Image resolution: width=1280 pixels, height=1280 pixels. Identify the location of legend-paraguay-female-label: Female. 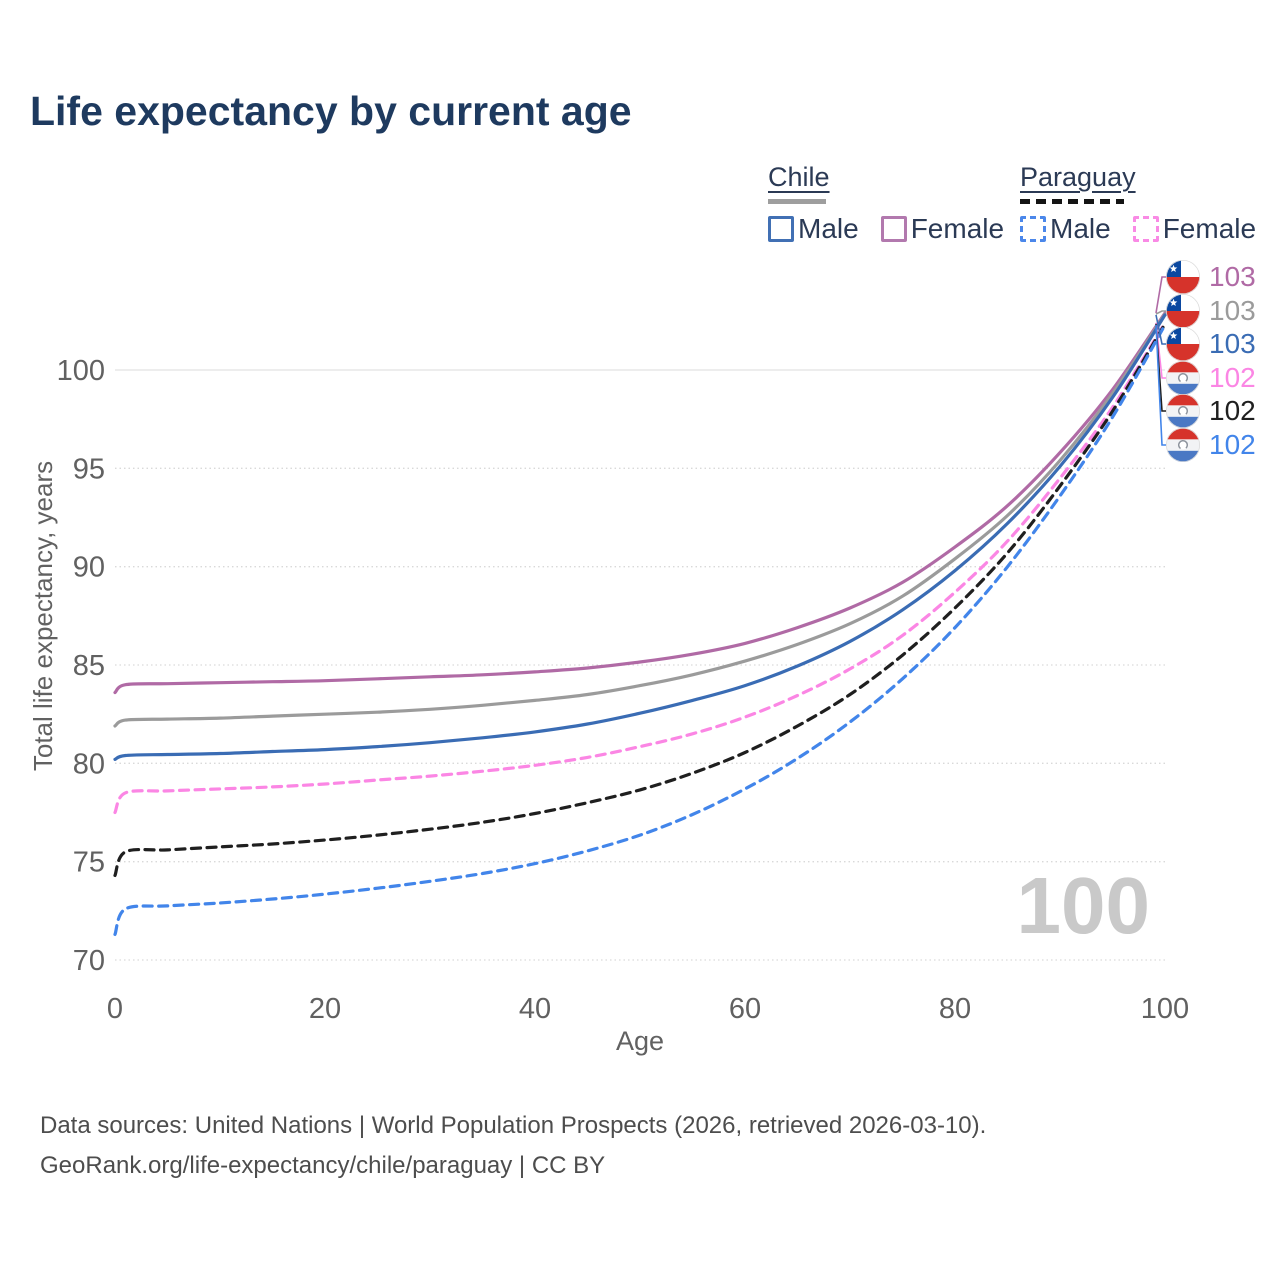
(1209, 228).